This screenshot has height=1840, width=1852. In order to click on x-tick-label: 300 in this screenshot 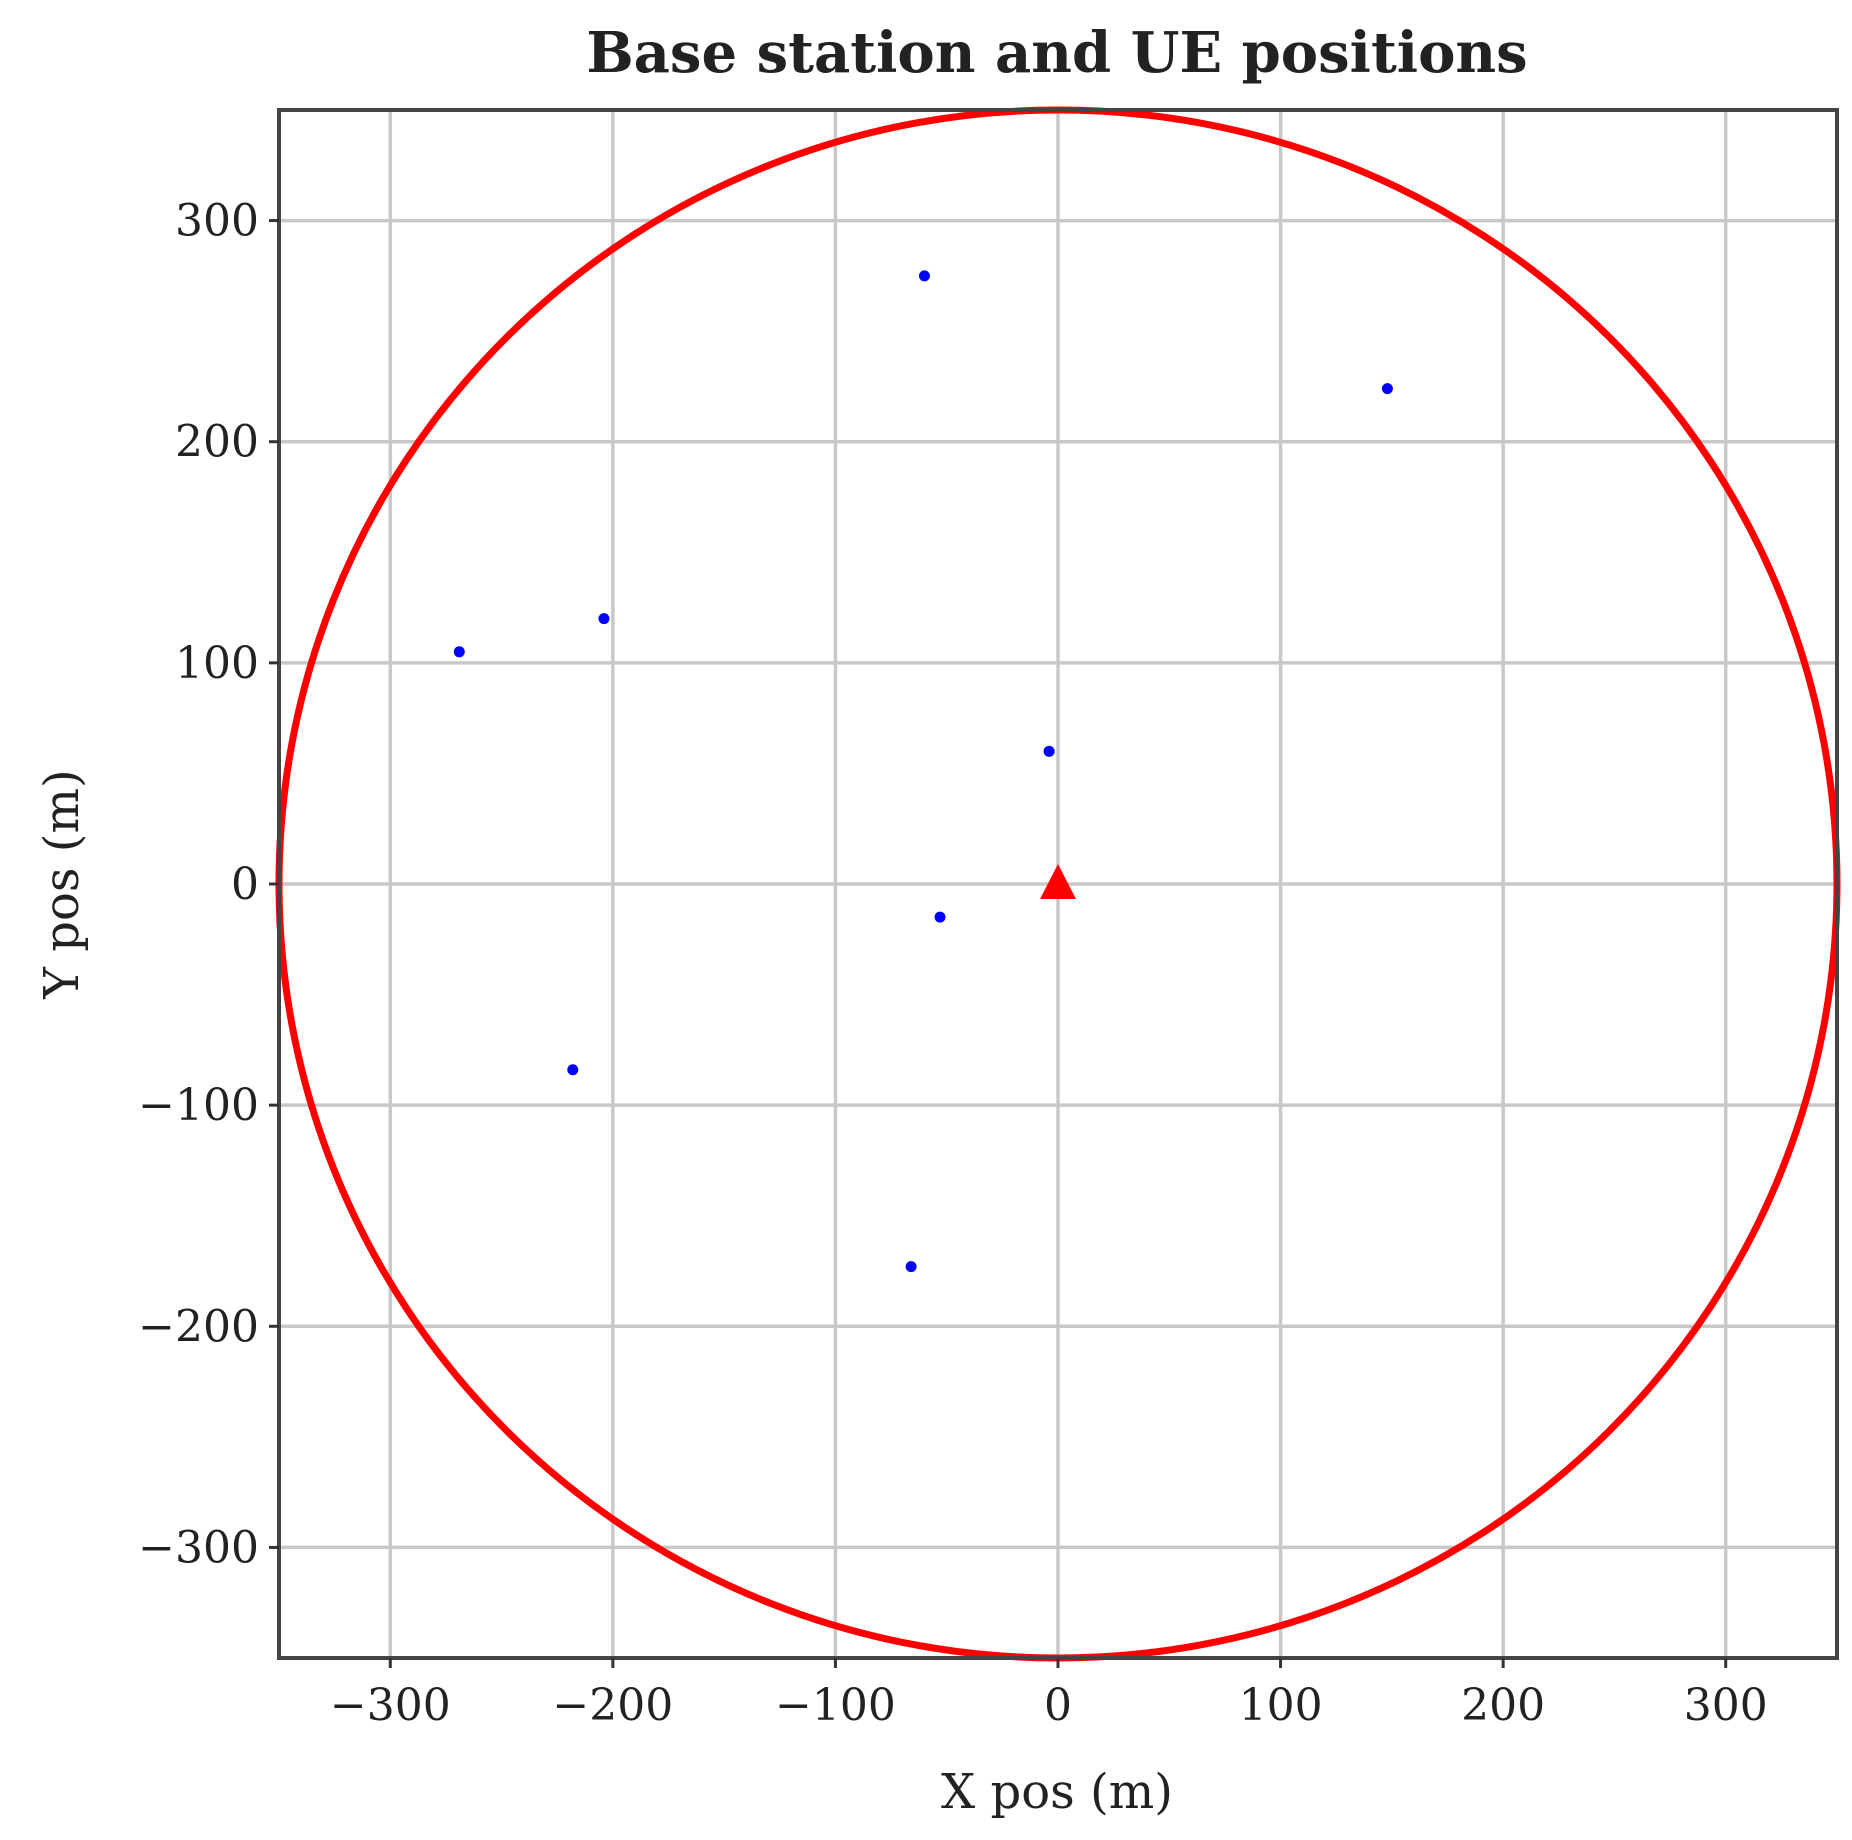, I will do `click(1726, 1705)`.